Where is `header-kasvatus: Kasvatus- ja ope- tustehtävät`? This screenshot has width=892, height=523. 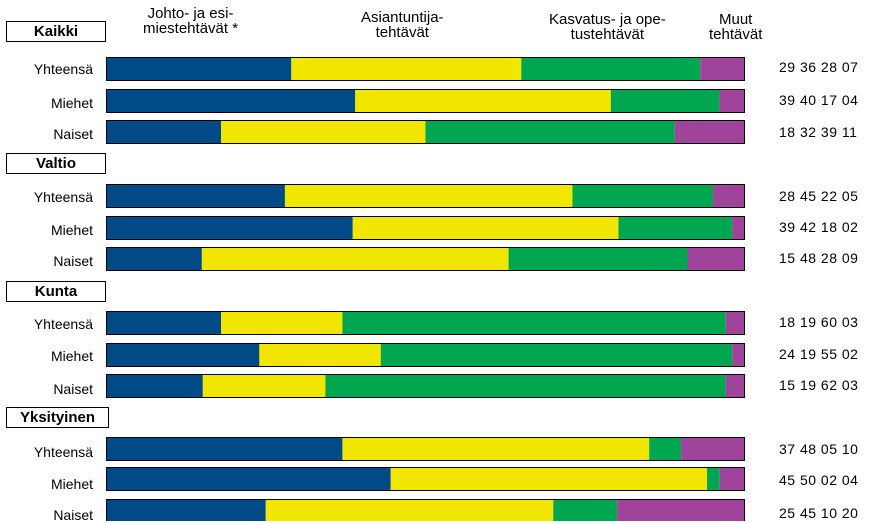
header-kasvatus: Kasvatus- ja ope- tustehtävät is located at coordinates (607, 27).